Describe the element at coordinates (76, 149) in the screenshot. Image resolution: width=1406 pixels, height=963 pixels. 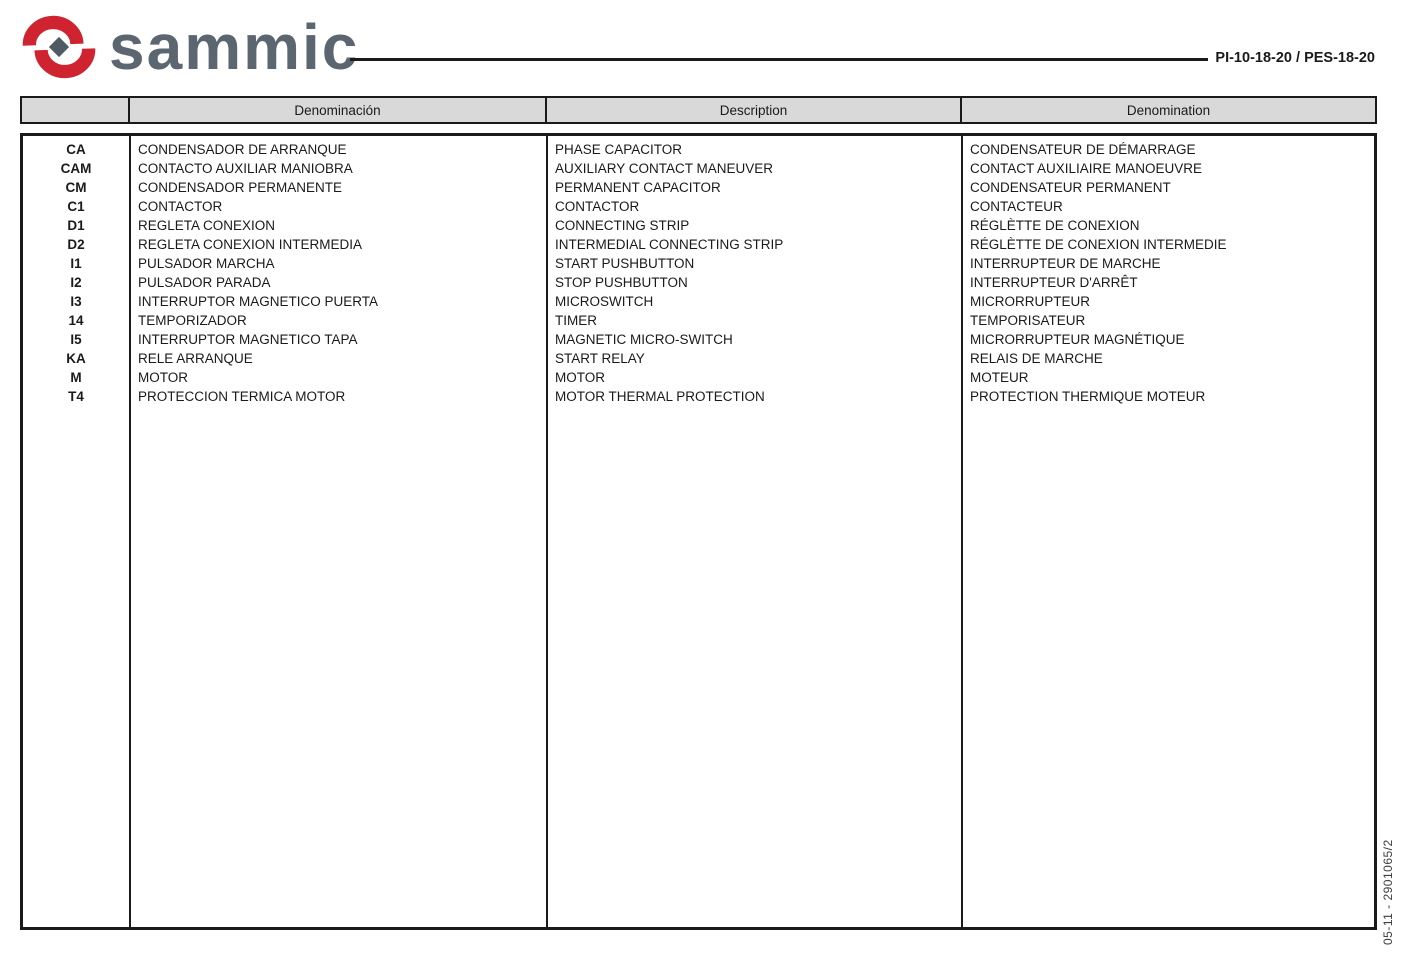
I see `table-cell-code: CA` at that location.